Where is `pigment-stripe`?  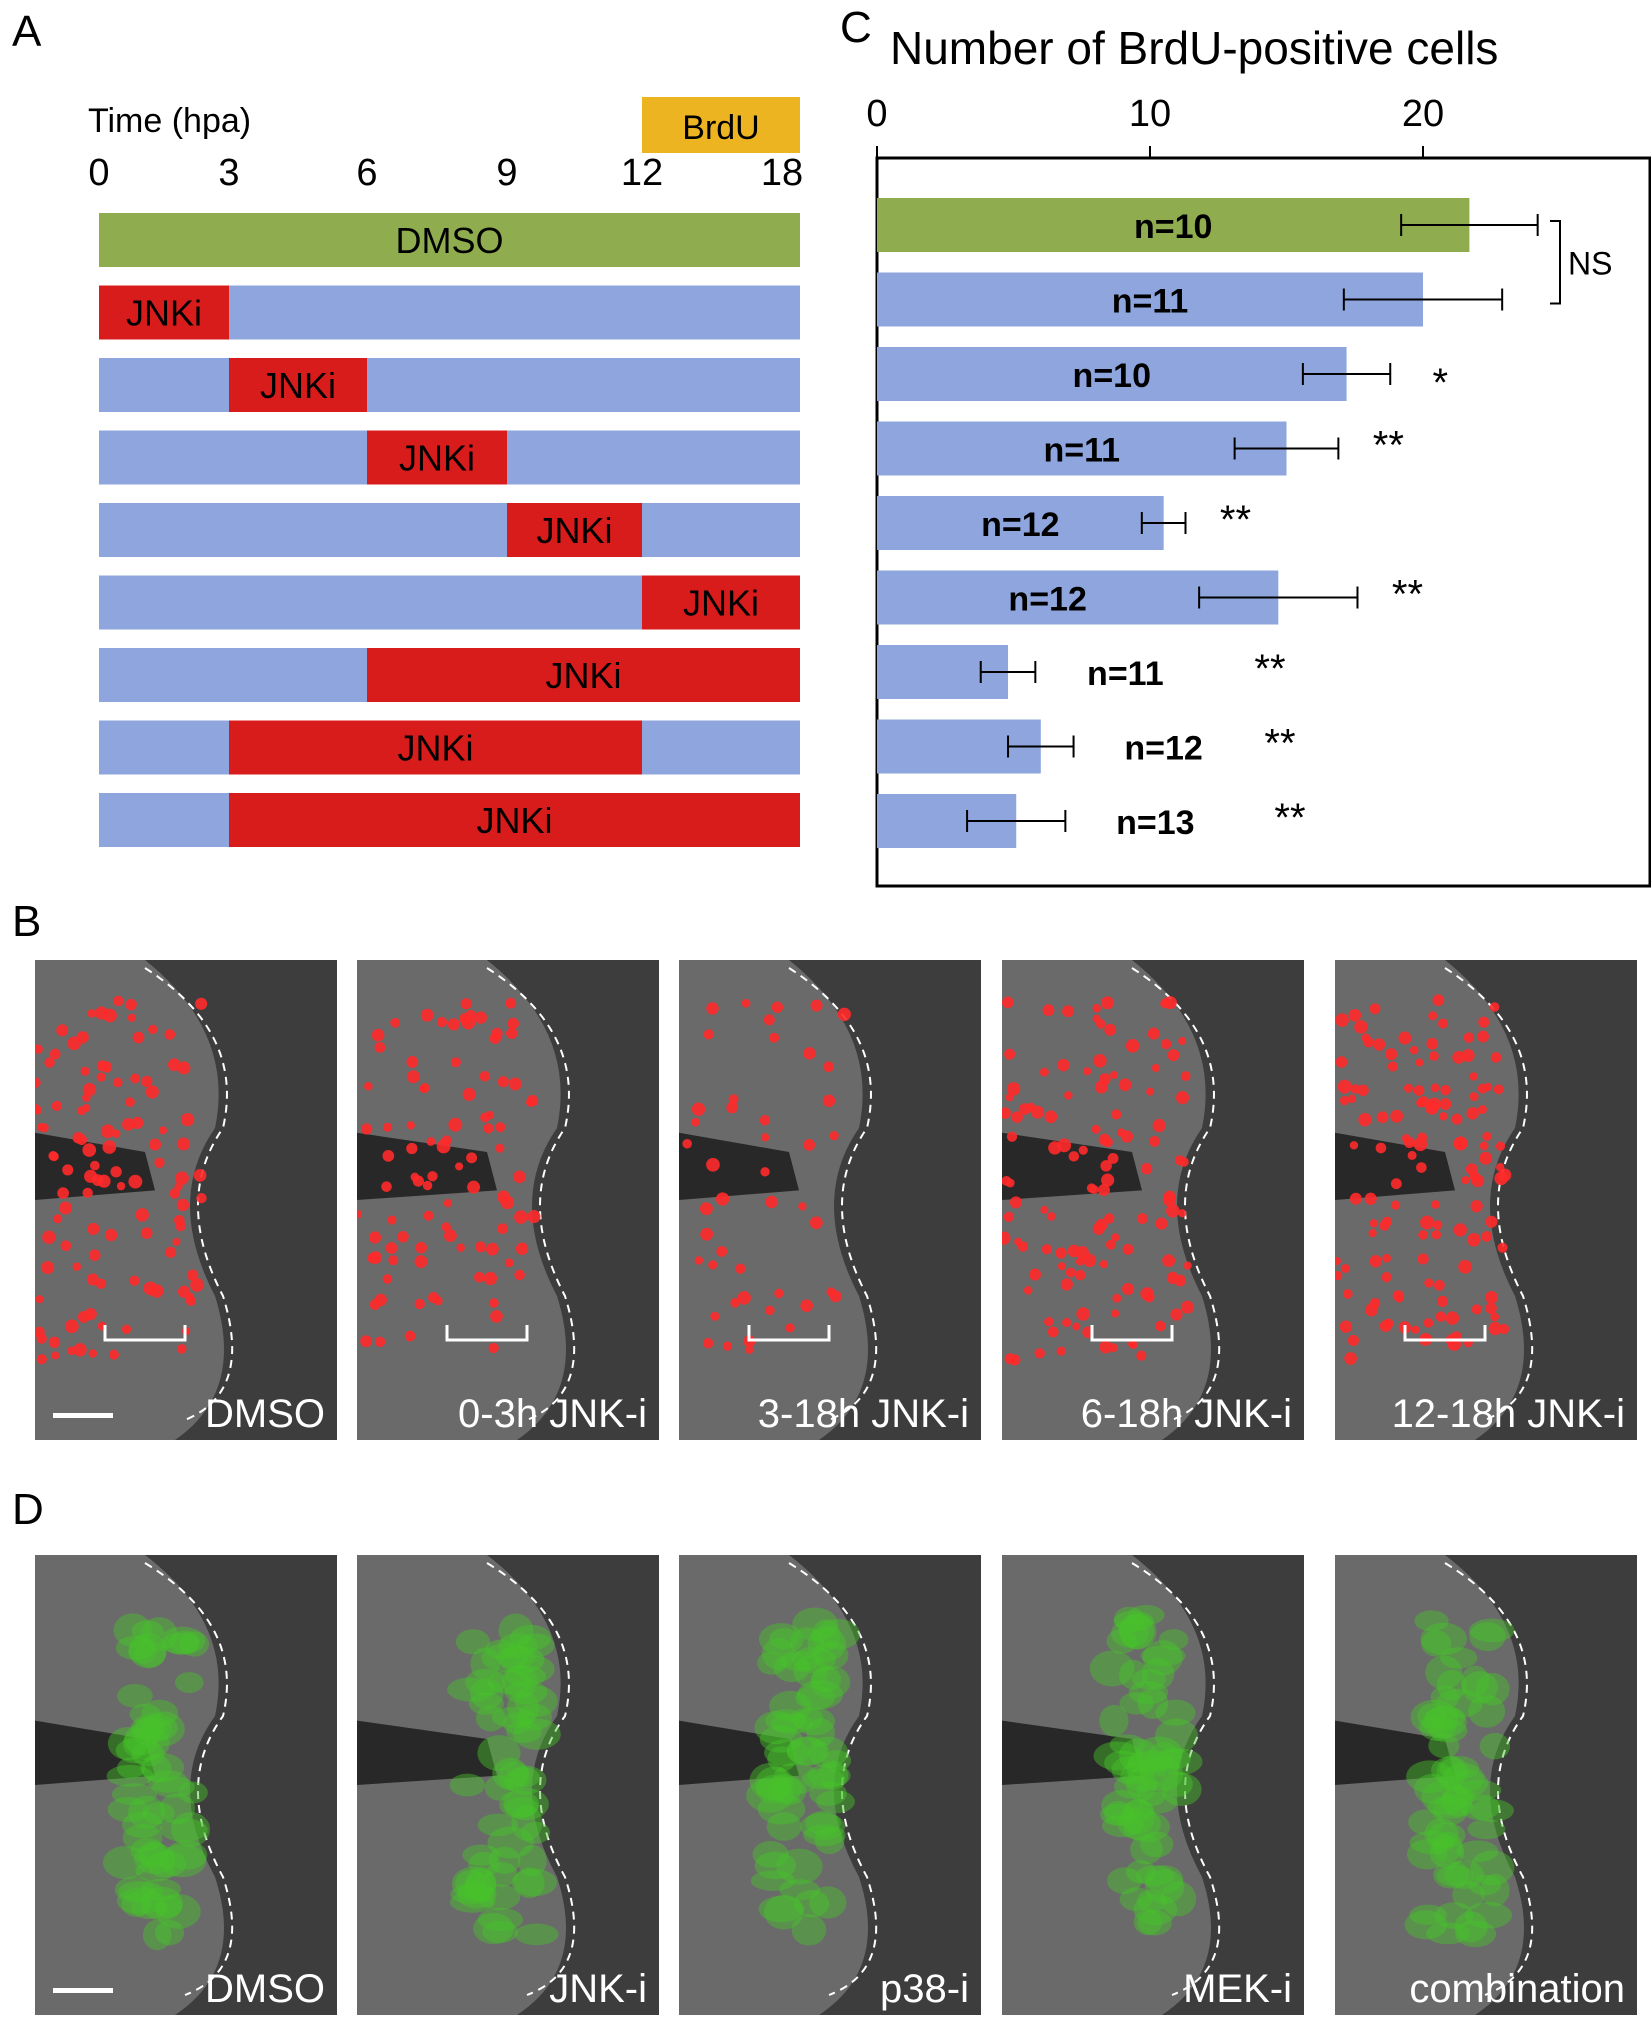
pigment-stripe is located at coordinates (95, 1752).